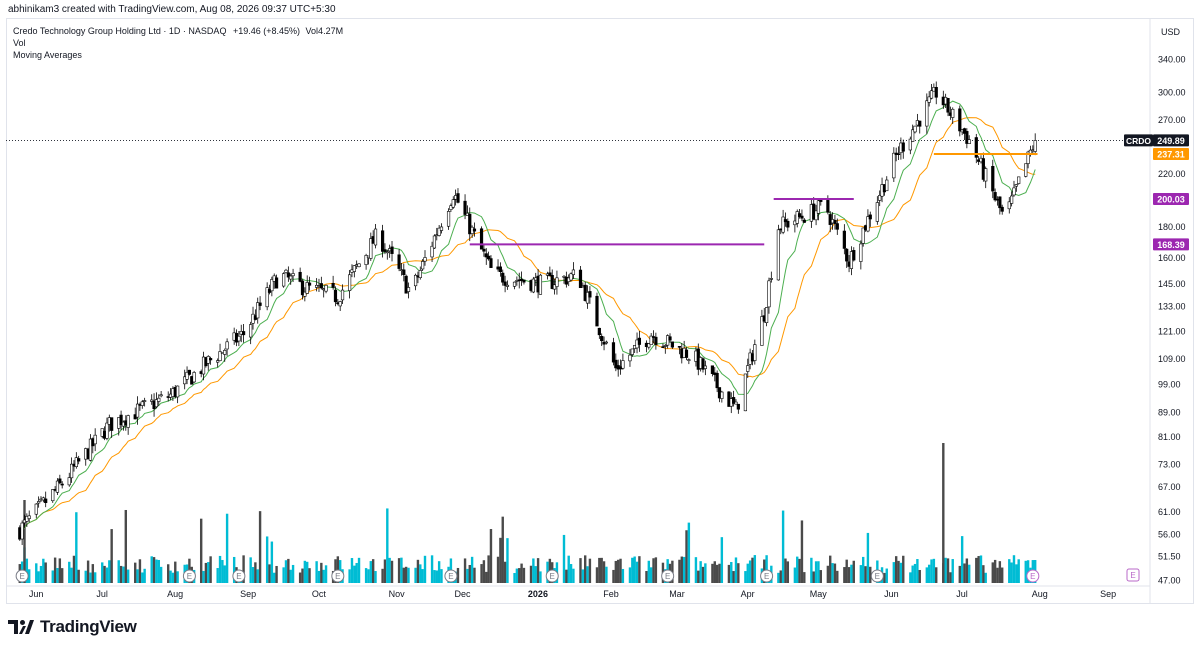  Describe the element at coordinates (88, 626) in the screenshot. I see `tradingview-brand: TradingView` at that location.